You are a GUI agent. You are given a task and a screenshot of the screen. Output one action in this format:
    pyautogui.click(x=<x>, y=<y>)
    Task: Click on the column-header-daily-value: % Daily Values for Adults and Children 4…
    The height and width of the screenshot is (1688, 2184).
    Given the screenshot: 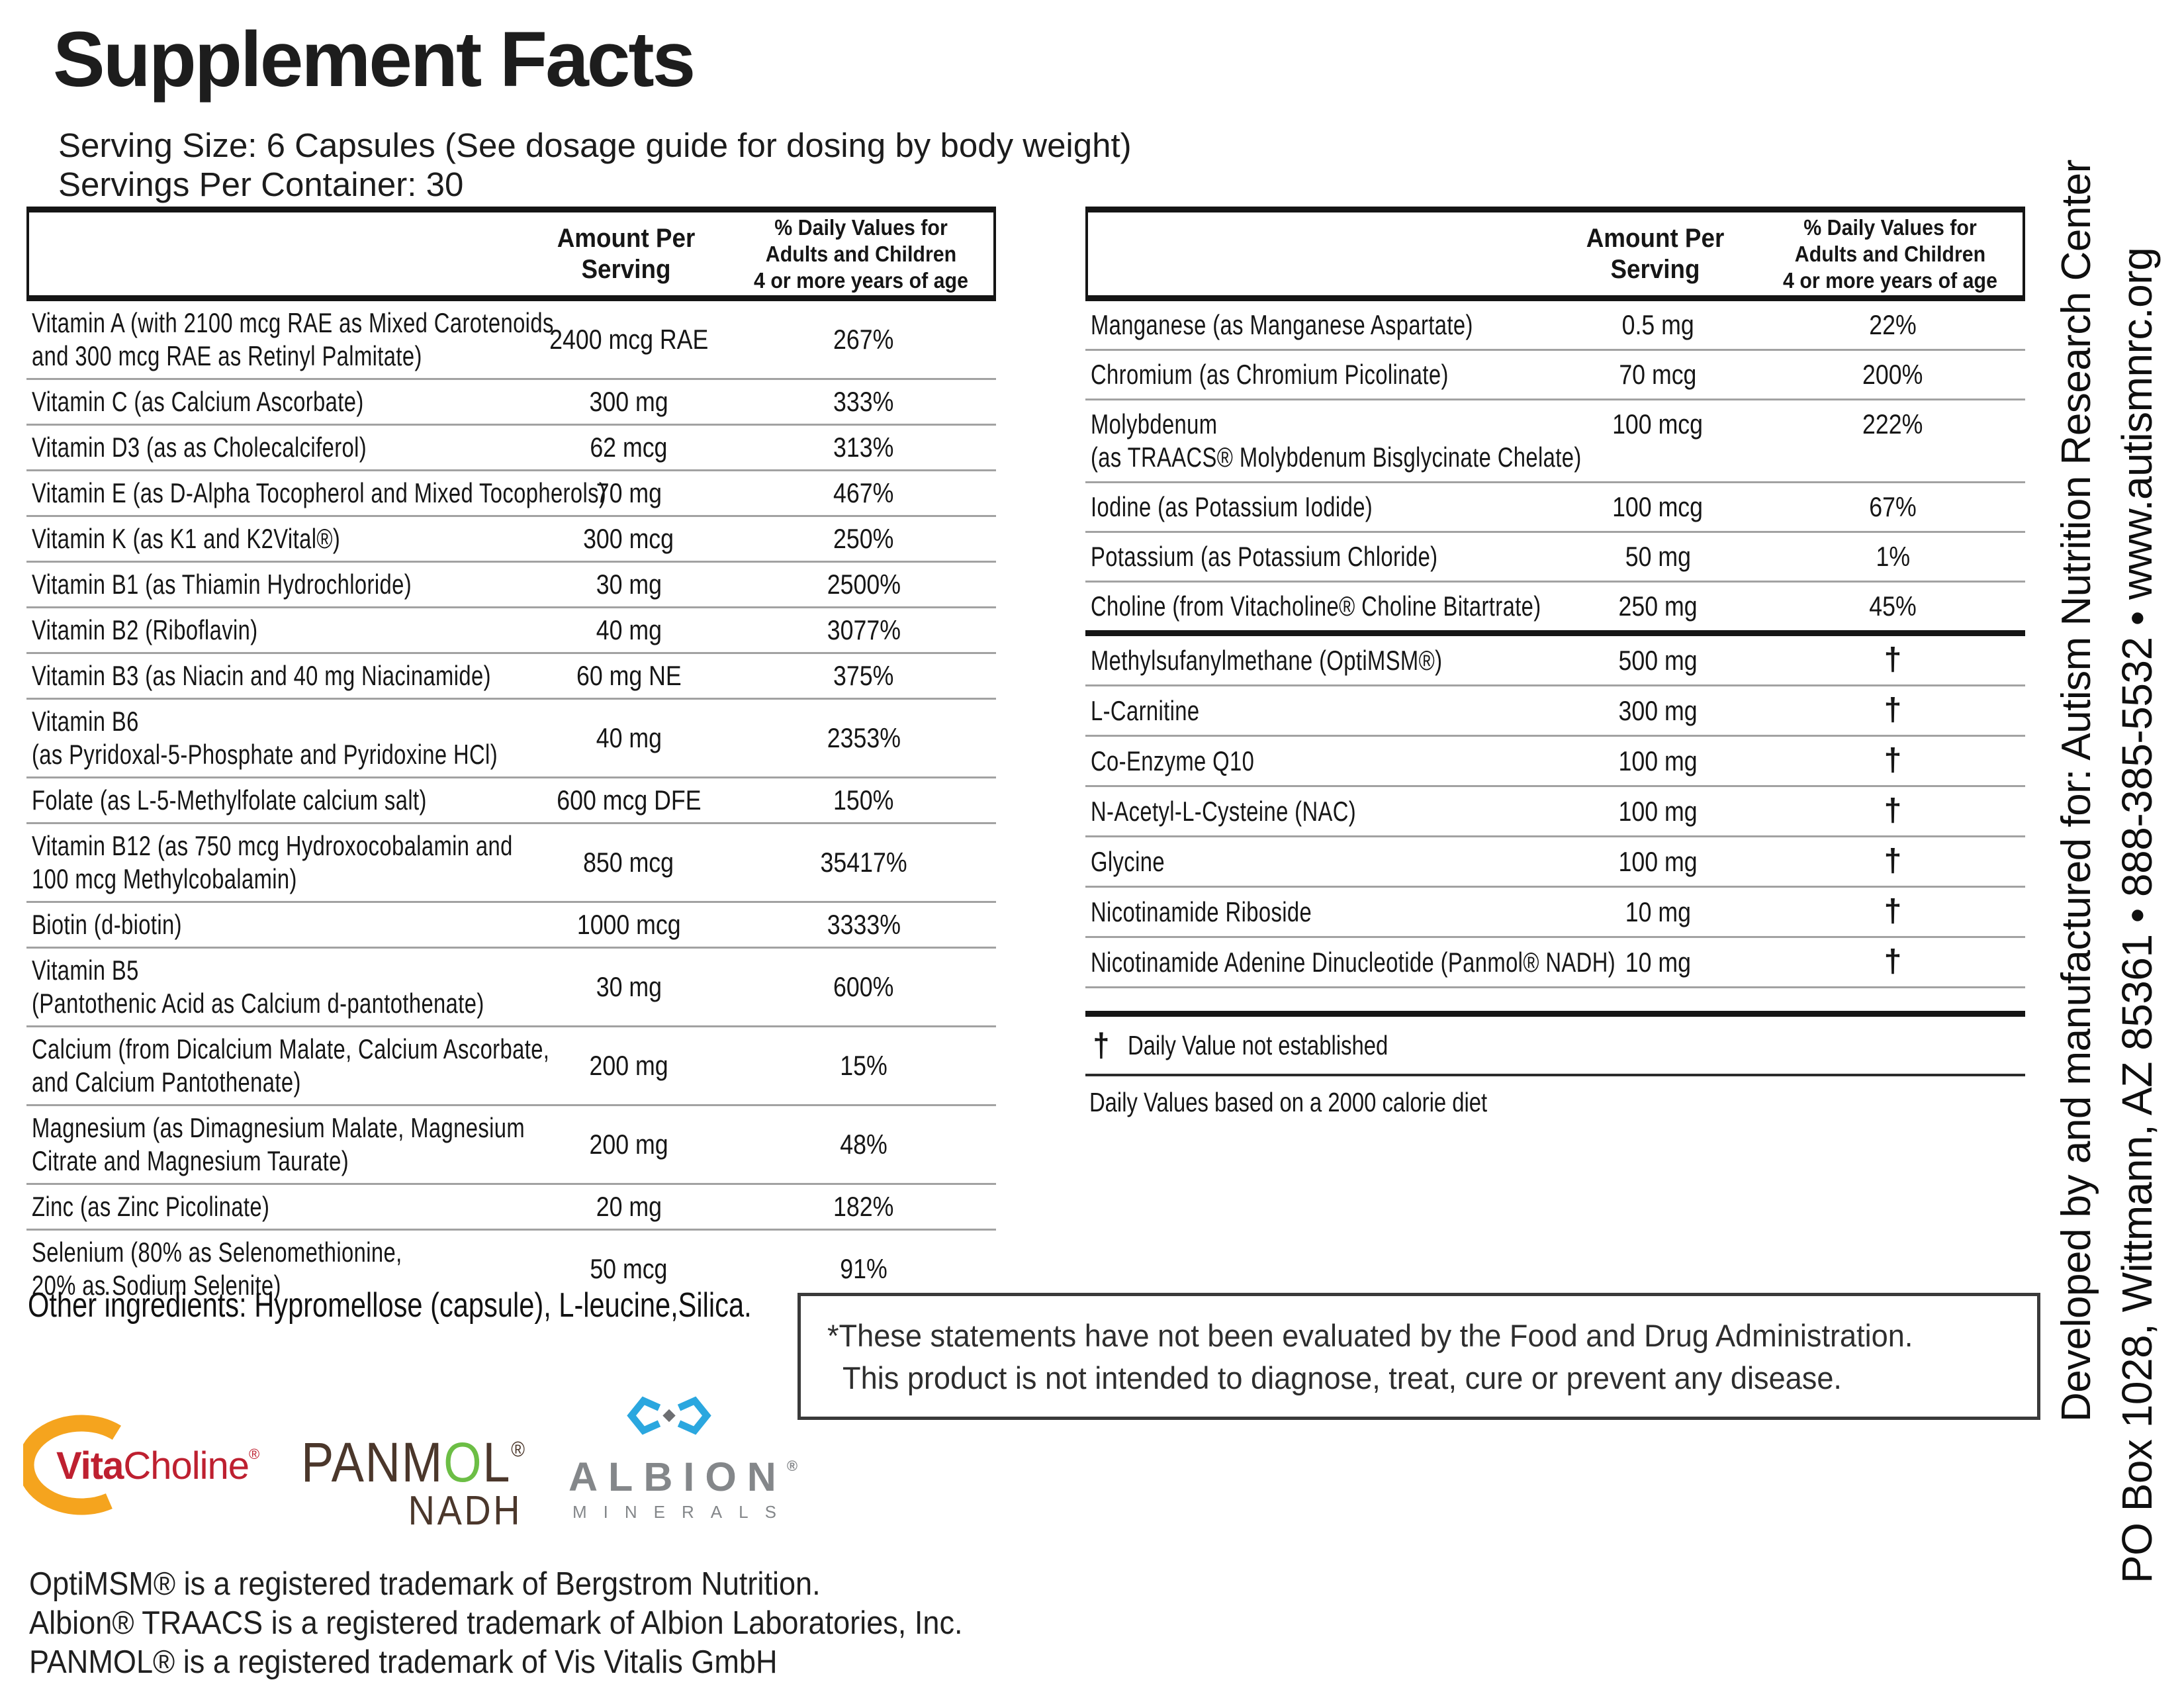 What is the action you would take?
    pyautogui.click(x=1890, y=253)
    